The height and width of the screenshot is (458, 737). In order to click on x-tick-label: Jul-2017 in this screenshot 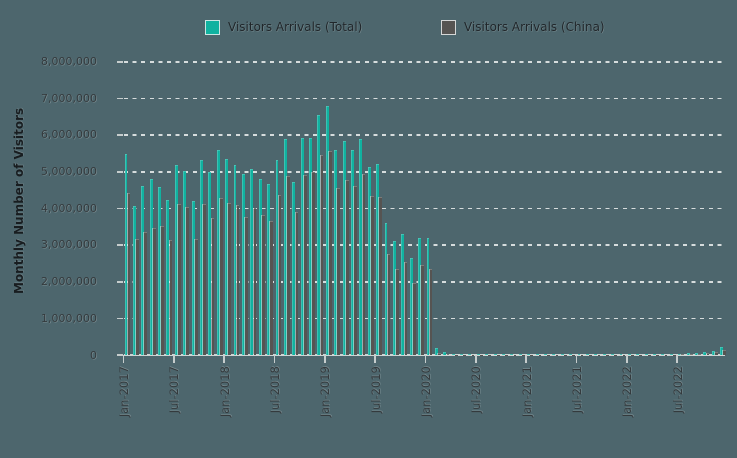, I will do `click(174, 397)`.